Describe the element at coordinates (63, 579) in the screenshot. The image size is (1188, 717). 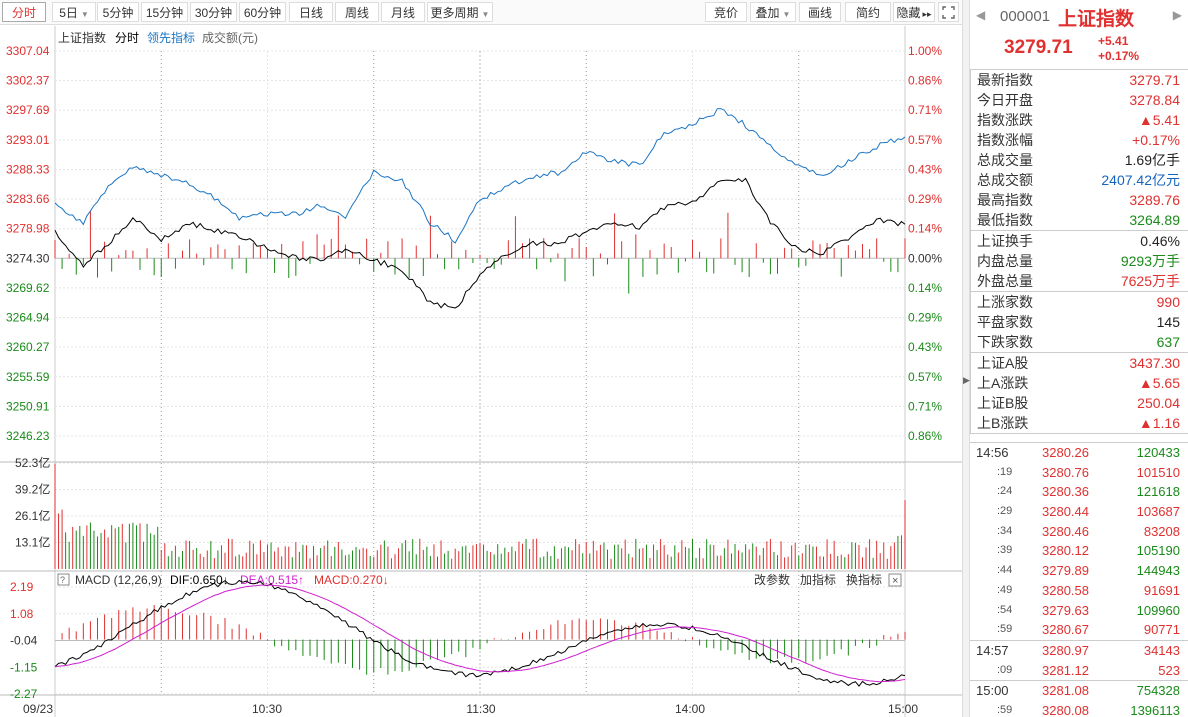
I see `help-icon` at that location.